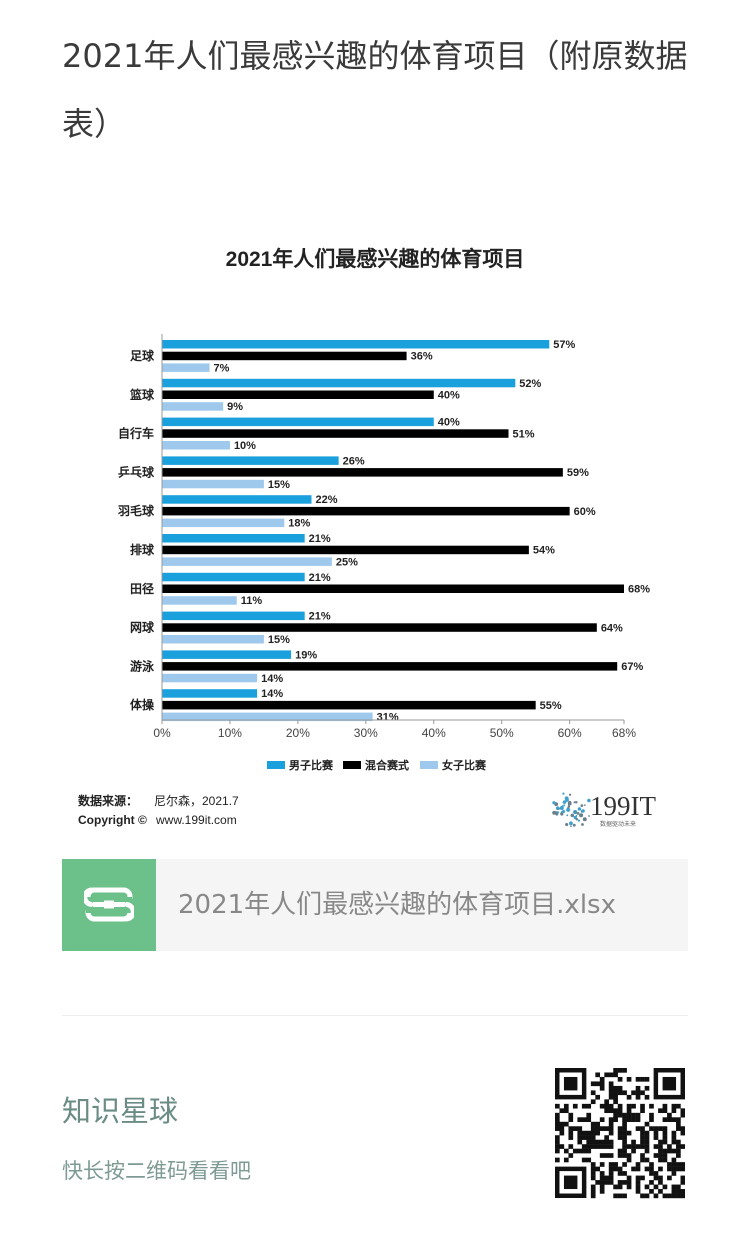  Describe the element at coordinates (298, 733) in the screenshot. I see `x-tick-label: 20%` at that location.